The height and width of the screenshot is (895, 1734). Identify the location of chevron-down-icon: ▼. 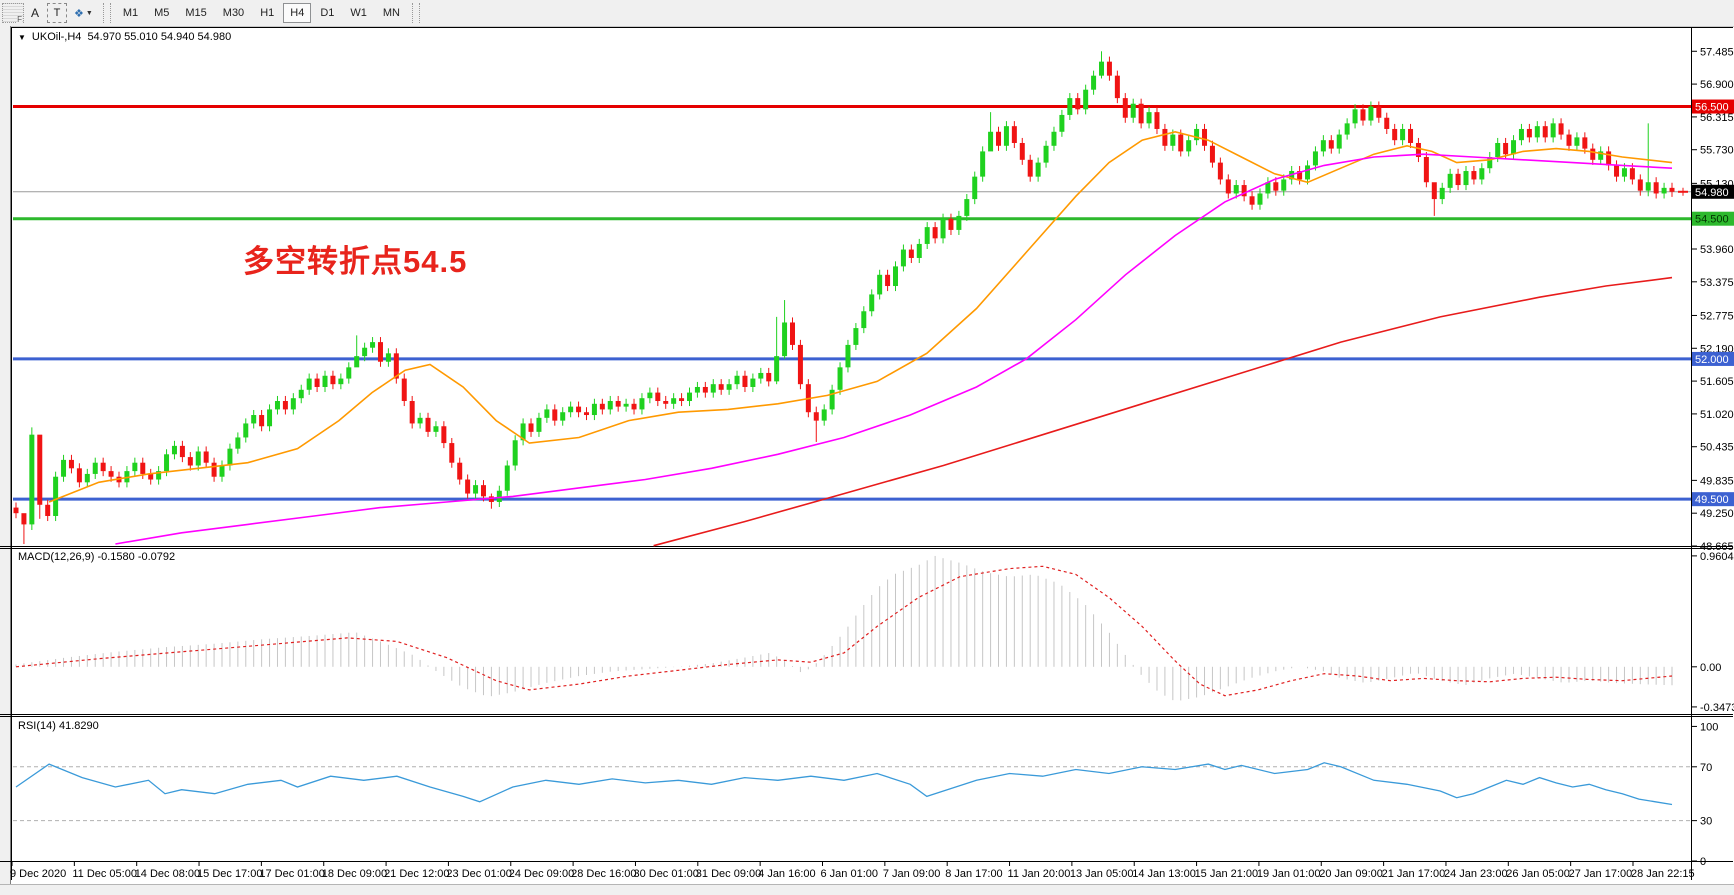
(89, 13).